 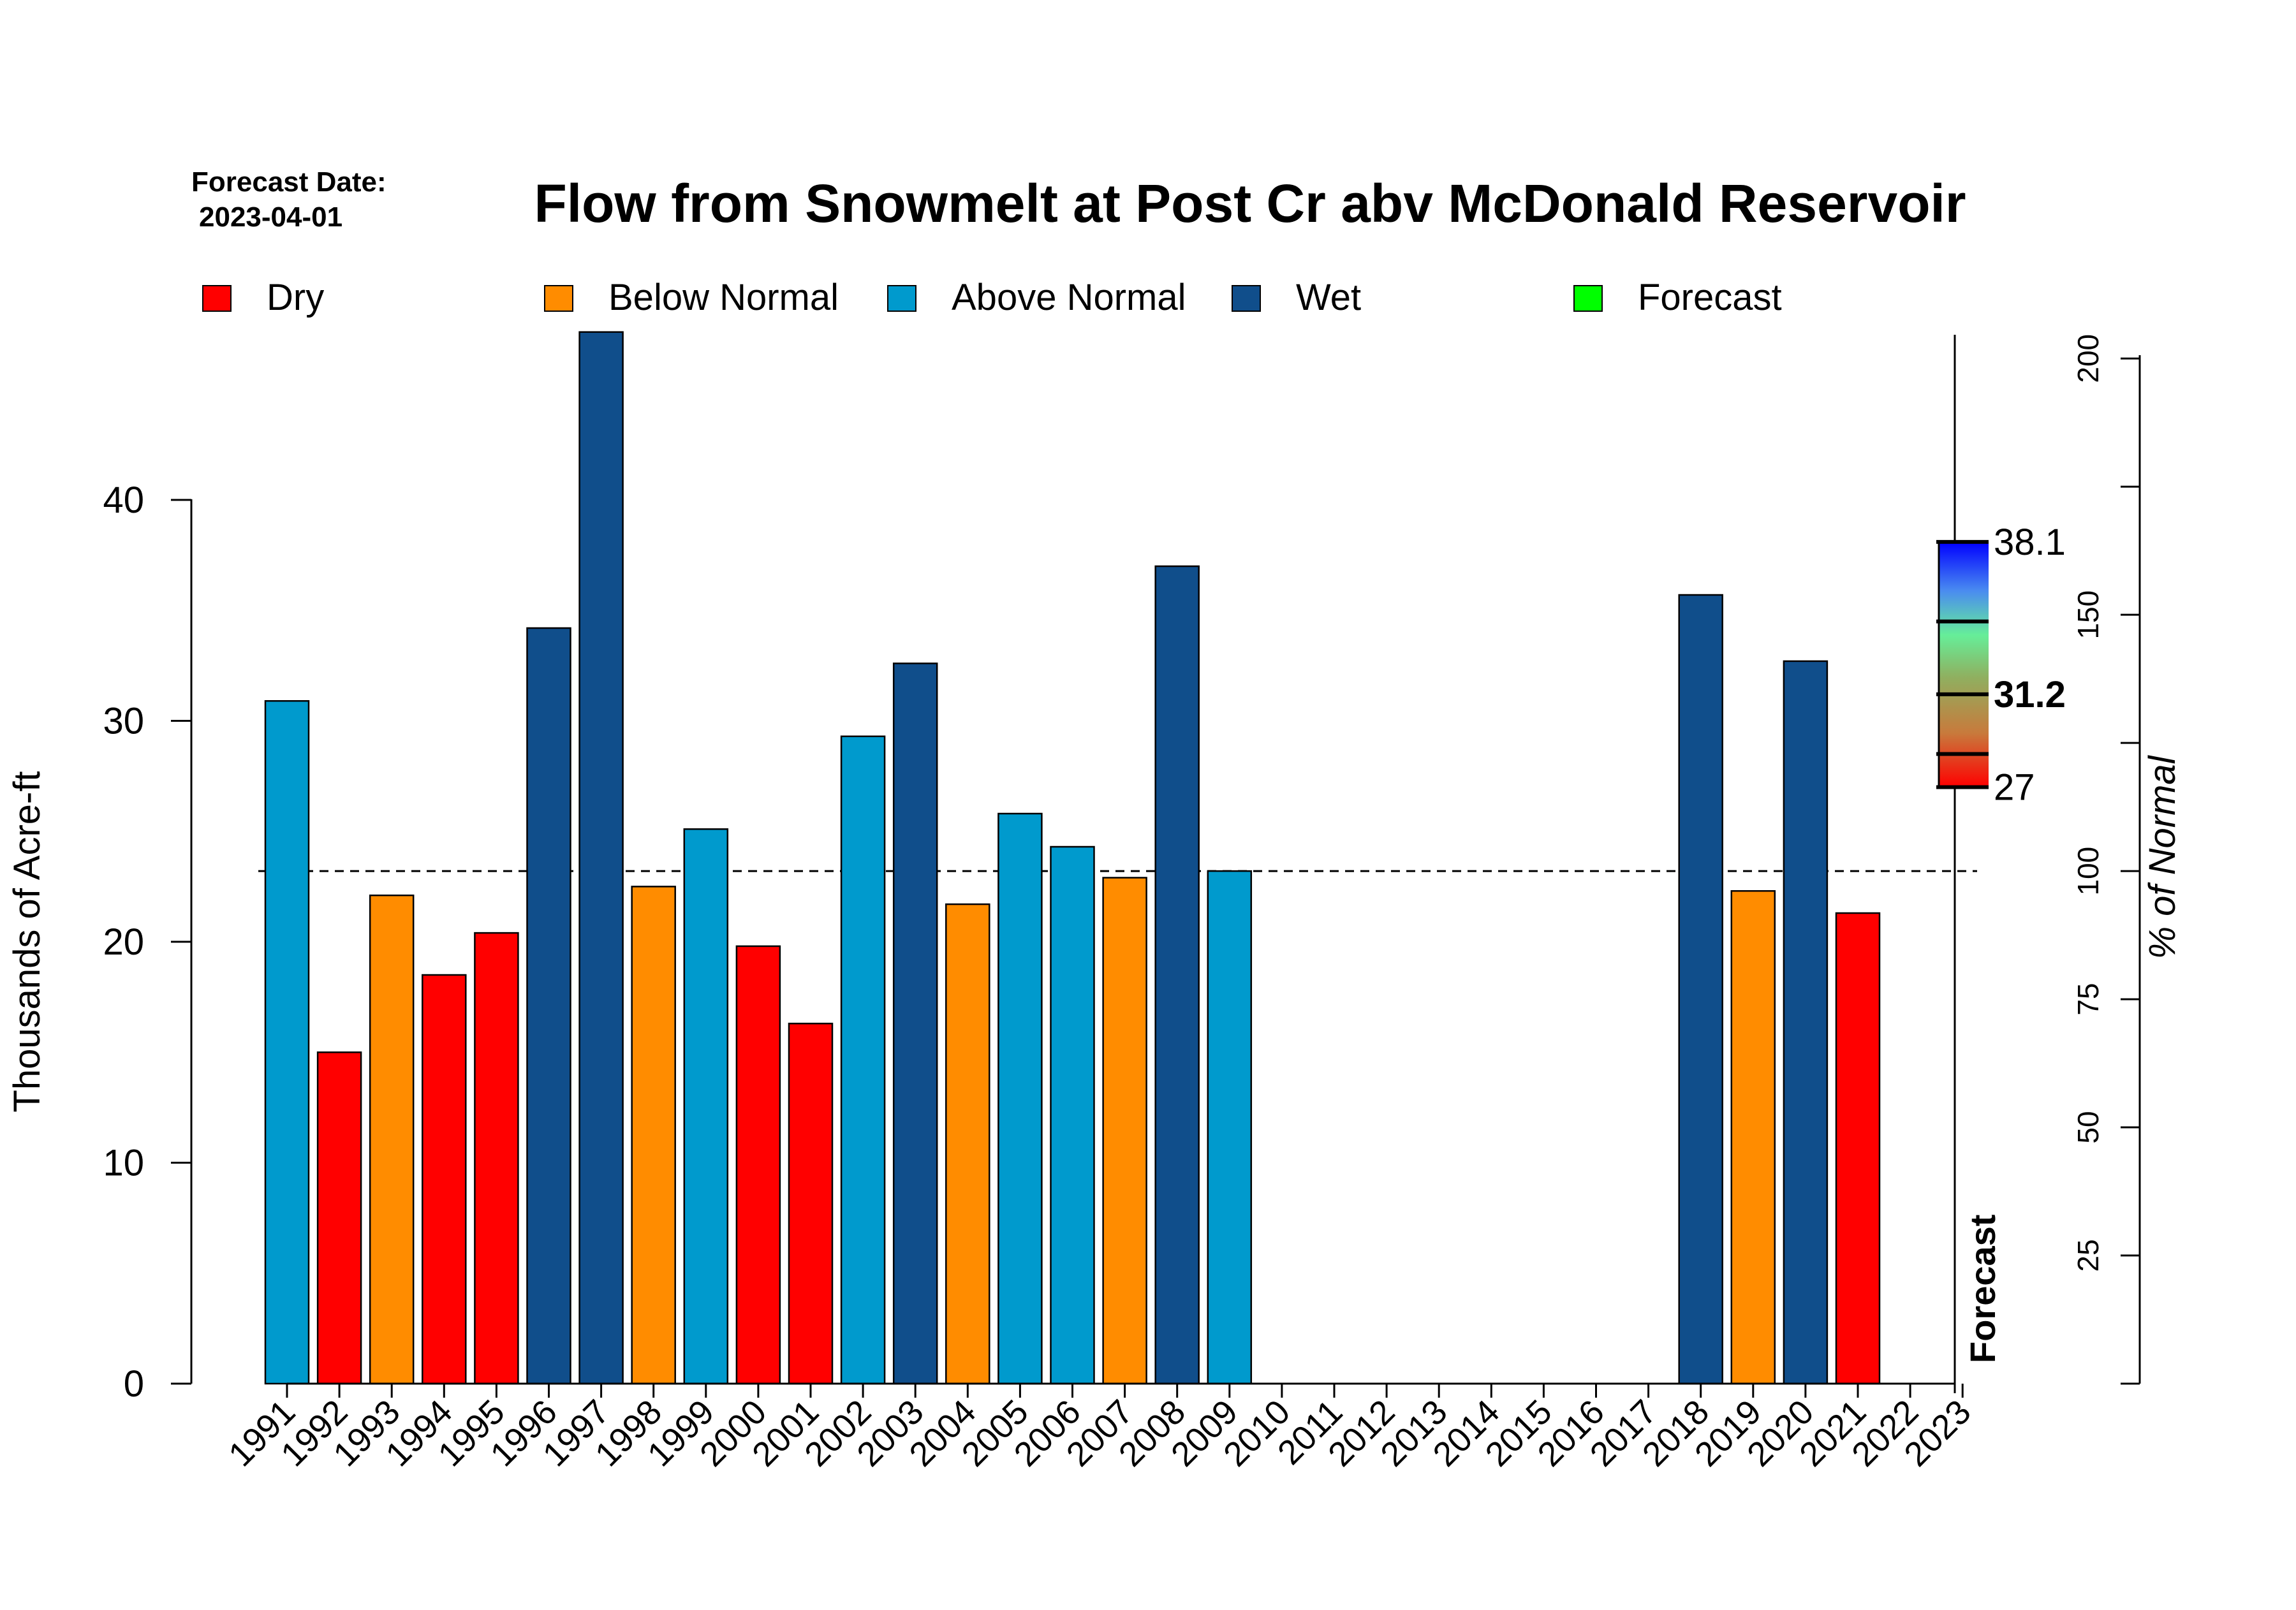 What do you see at coordinates (123, 500) in the screenshot?
I see `y-tick-label: 40` at bounding box center [123, 500].